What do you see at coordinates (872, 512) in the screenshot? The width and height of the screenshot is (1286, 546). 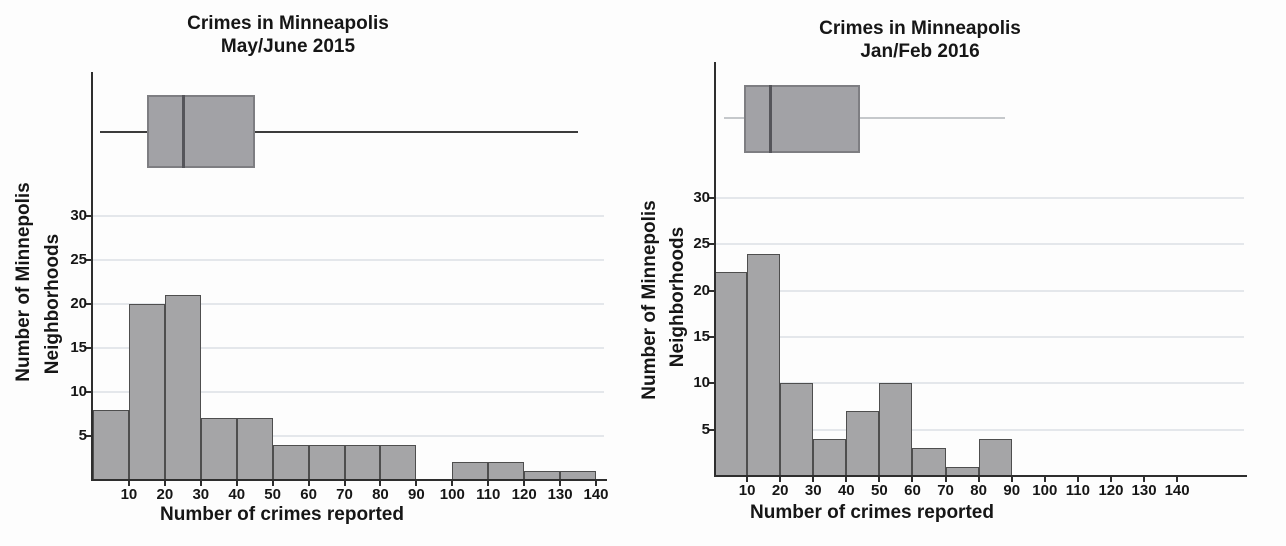 I see `chart-right-xlabel: Number of crimes reported` at bounding box center [872, 512].